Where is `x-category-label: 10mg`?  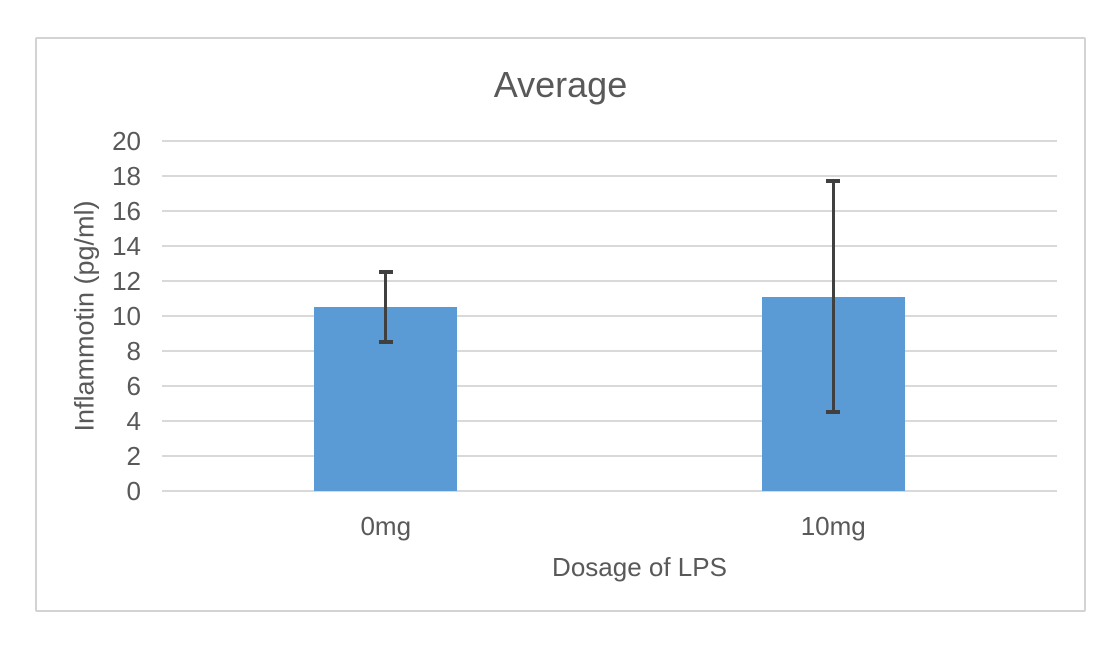
x-category-label: 10mg is located at coordinates (833, 526).